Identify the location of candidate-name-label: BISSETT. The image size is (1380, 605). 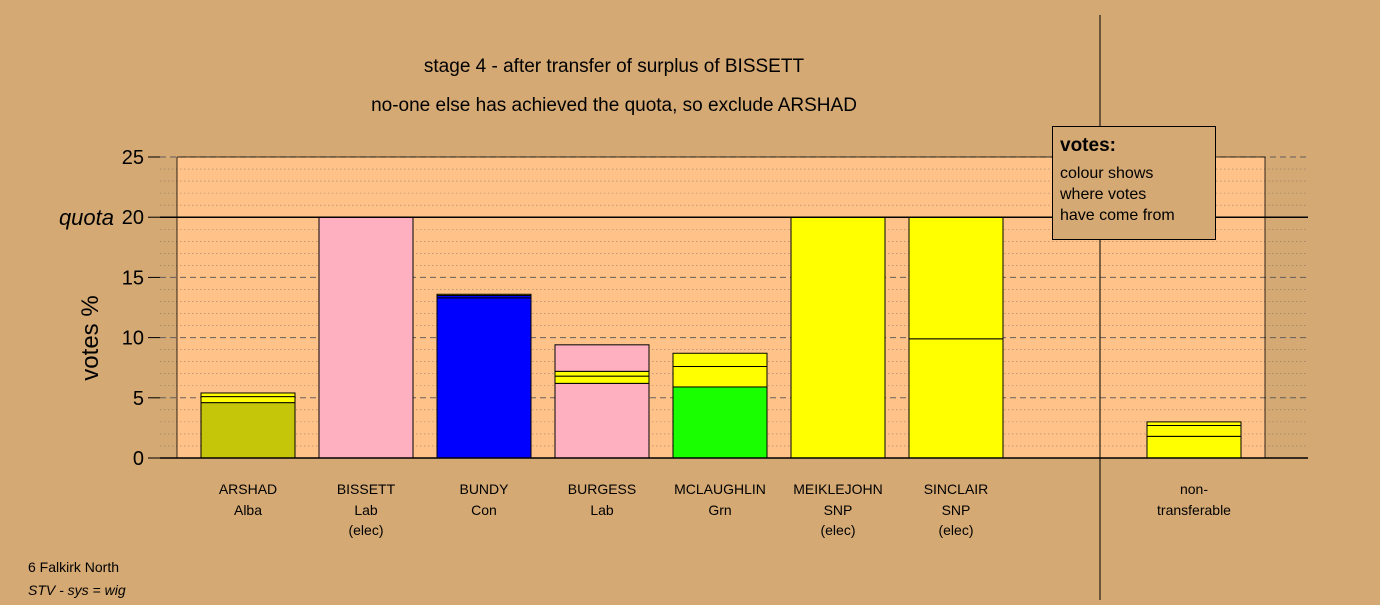
(366, 489).